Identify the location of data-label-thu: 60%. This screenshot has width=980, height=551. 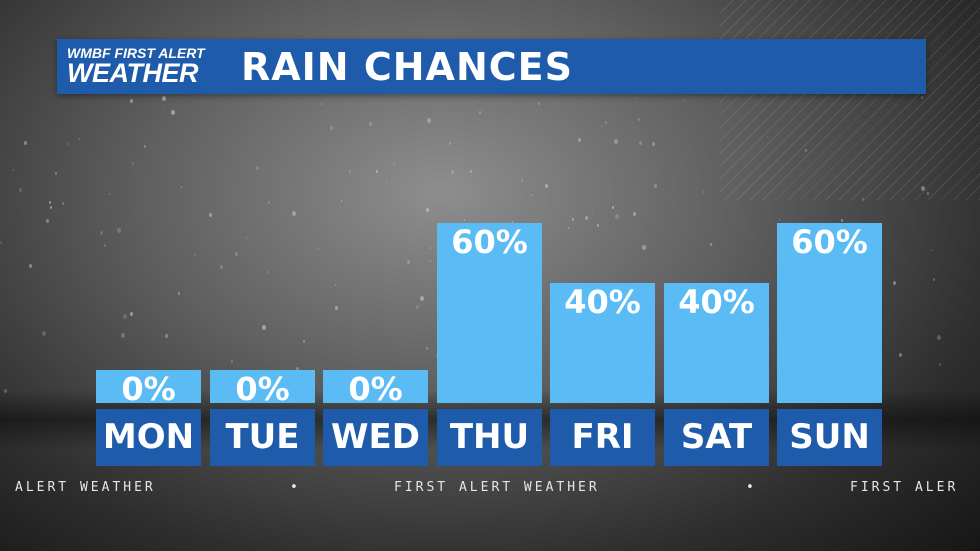
(489, 242).